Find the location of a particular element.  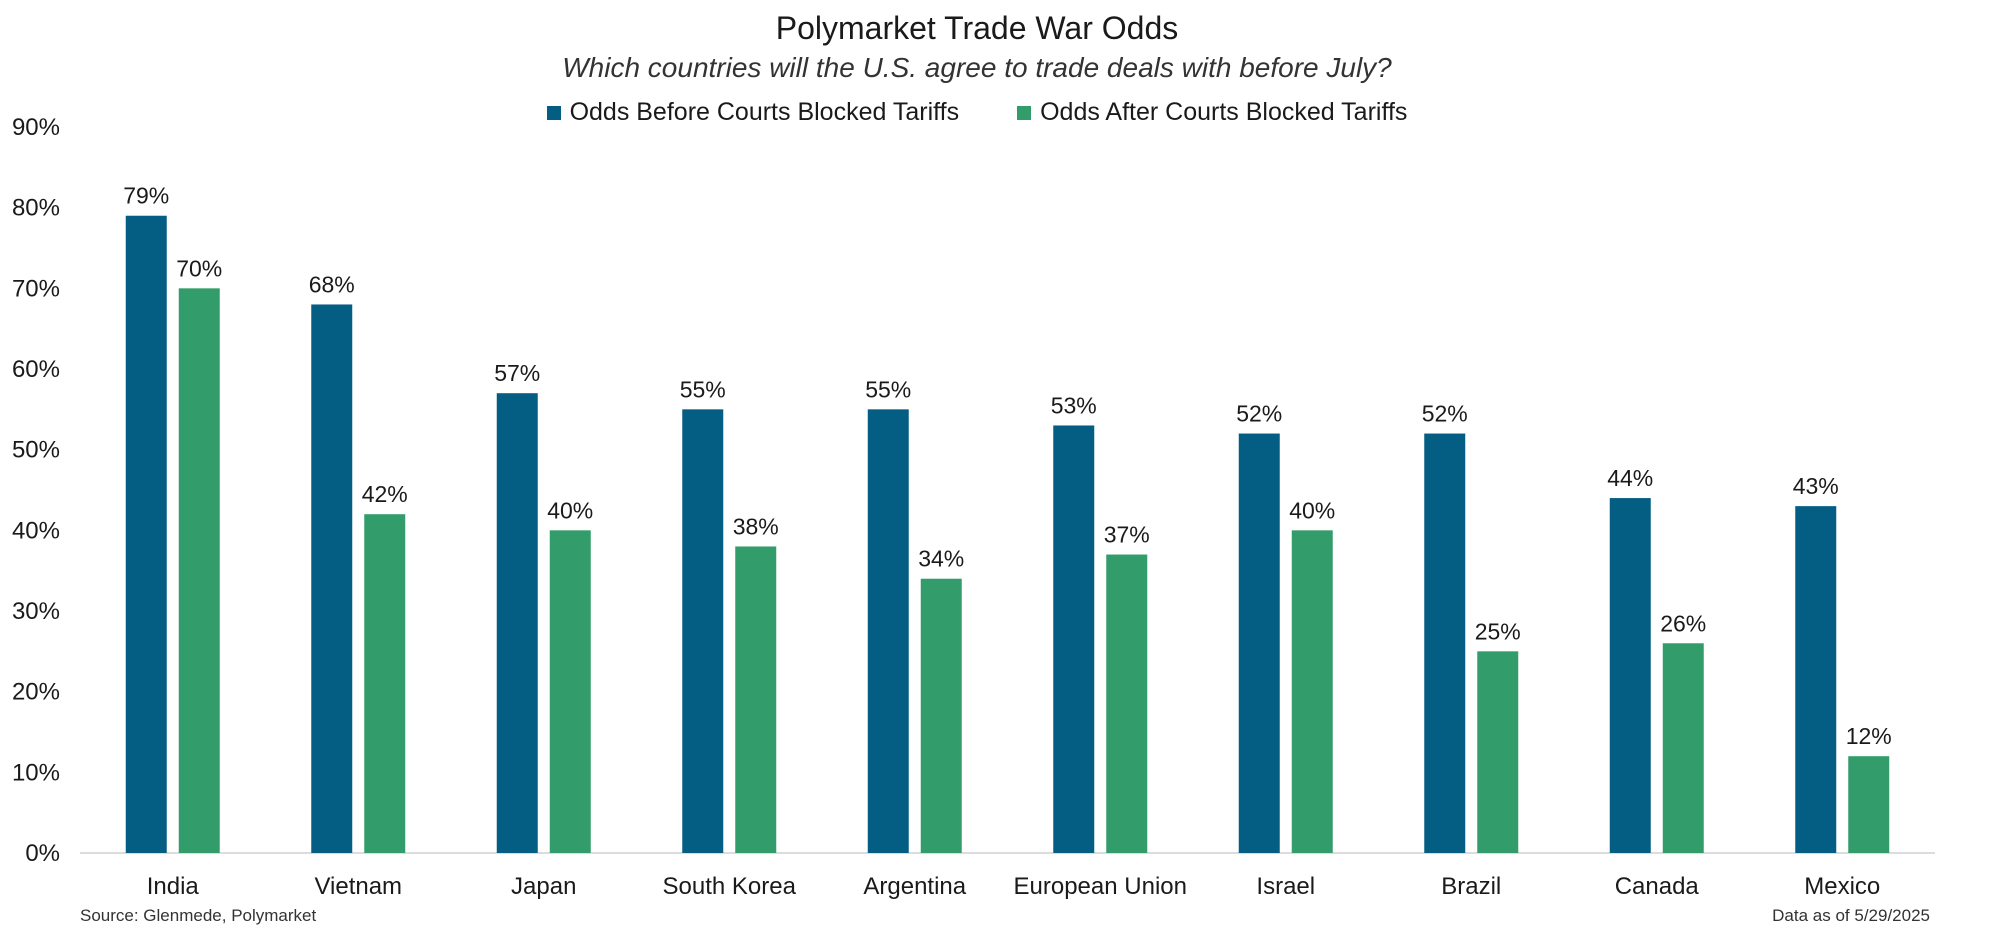

data-label: 70% is located at coordinates (199, 268).